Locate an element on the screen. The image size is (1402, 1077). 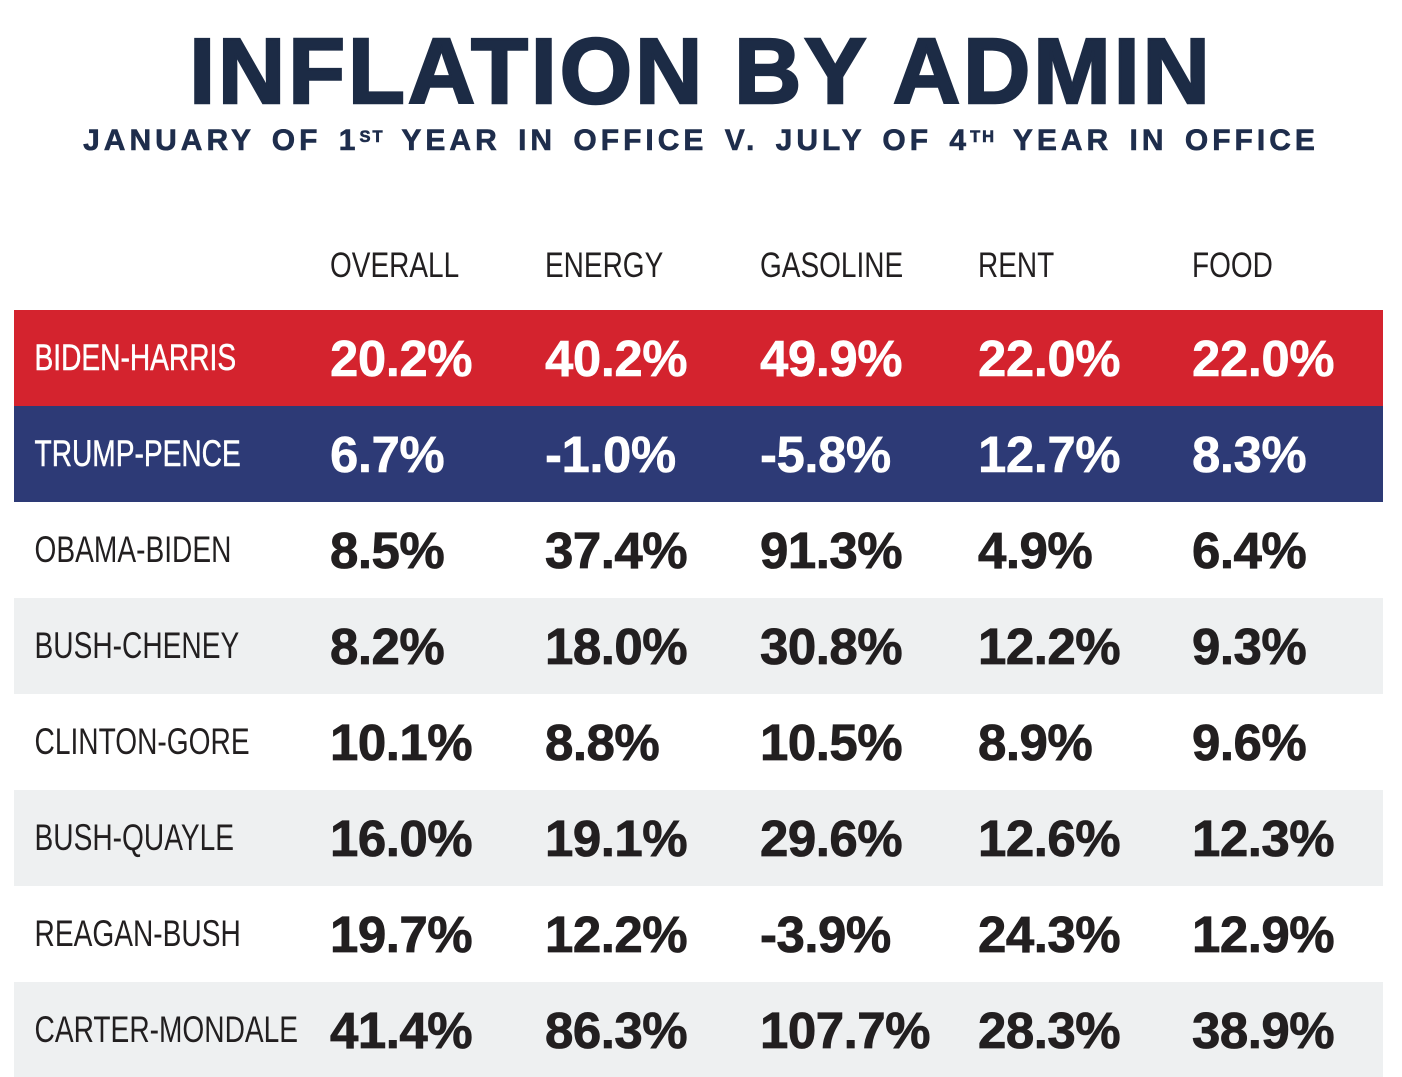
column-header-row: OVERALL ENERGY GASOLINE RENT FOOD is located at coordinates (698, 275).